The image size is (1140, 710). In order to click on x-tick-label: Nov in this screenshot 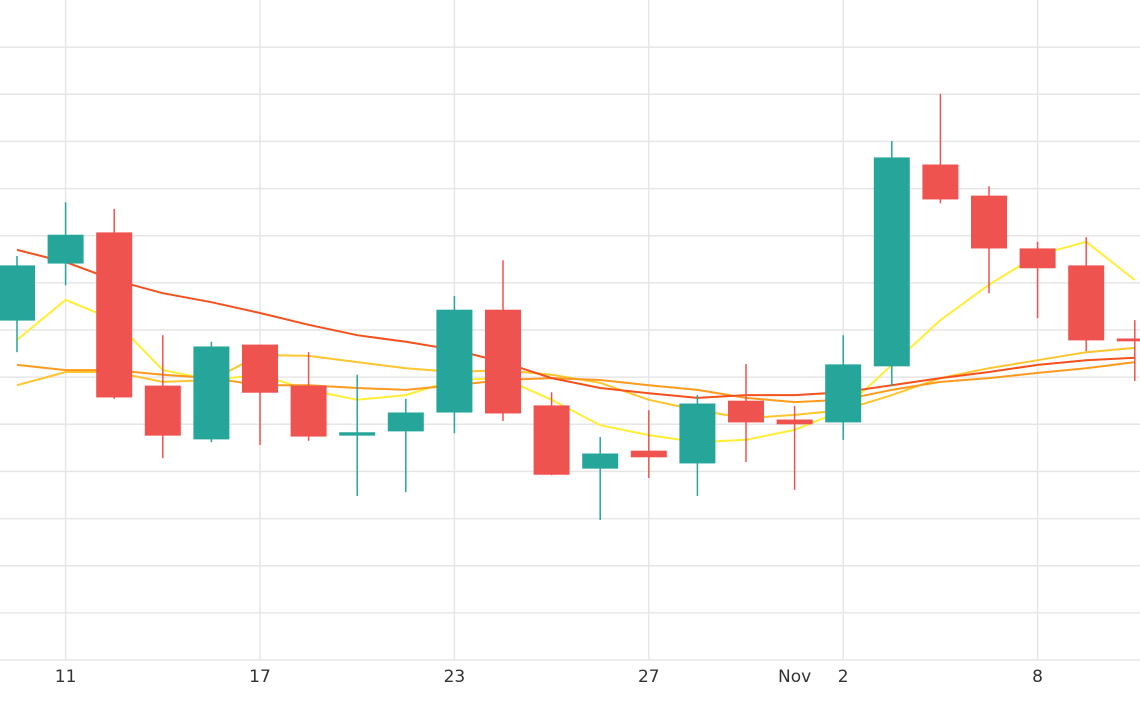, I will do `click(794, 677)`.